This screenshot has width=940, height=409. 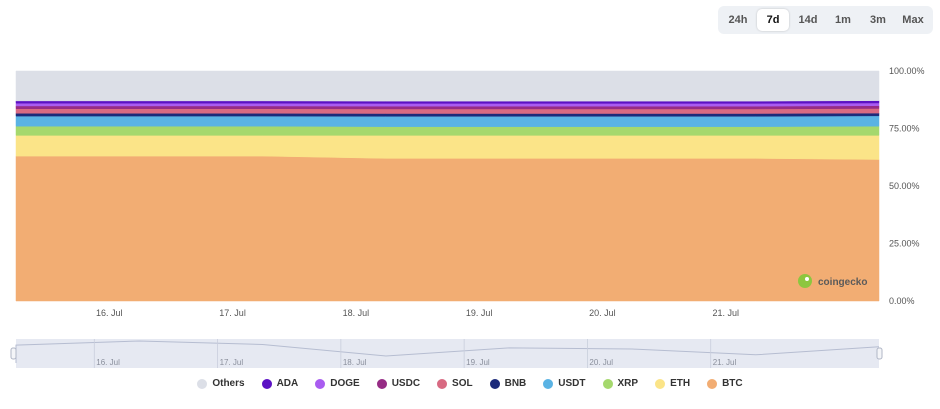 I want to click on legend-label: SOL, so click(x=462, y=383).